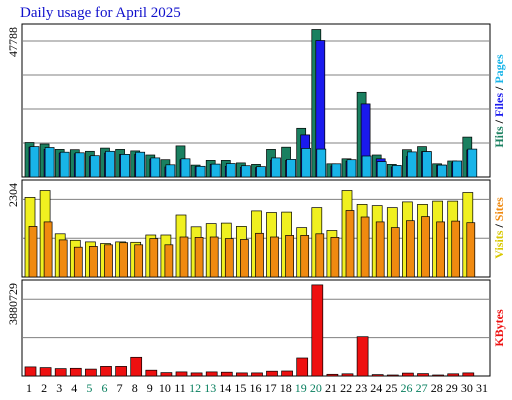 This screenshot has width=512, height=400. Describe the element at coordinates (499, 228) in the screenshot. I see `sites-legend: Visits / Sites` at that location.